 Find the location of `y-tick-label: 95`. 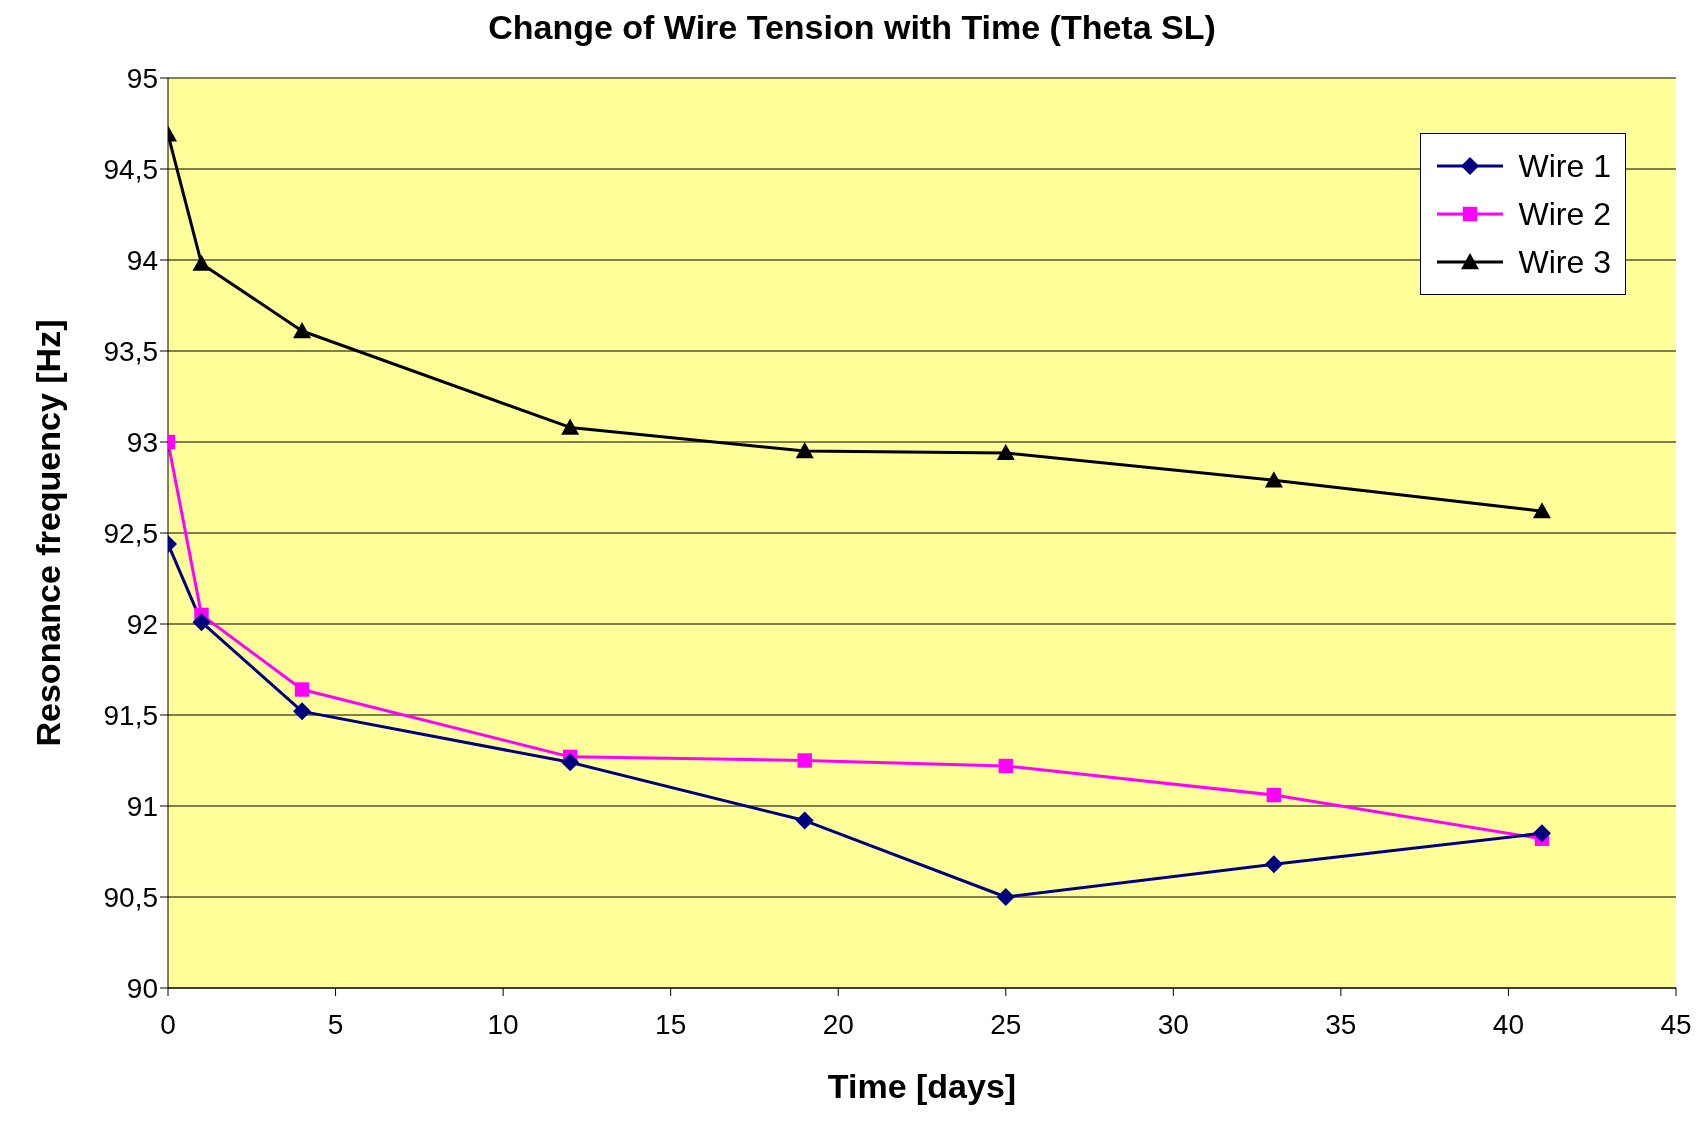

y-tick-label: 95 is located at coordinates (142, 78).